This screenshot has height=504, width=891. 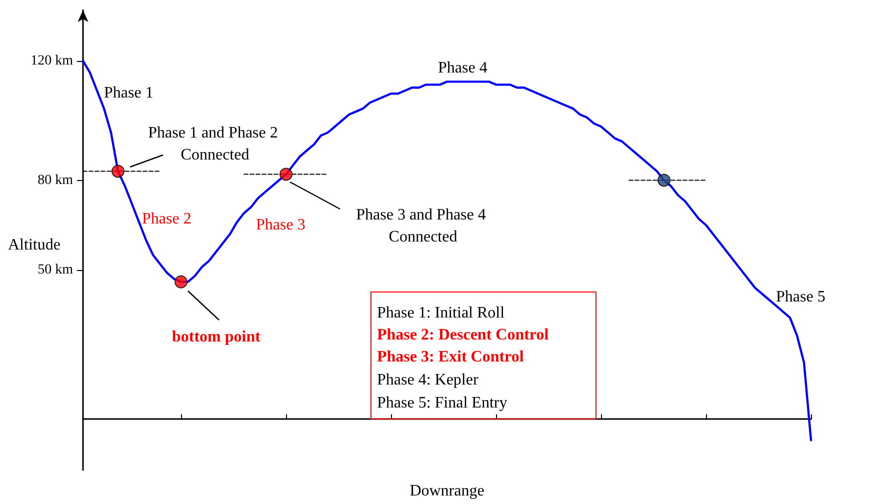 I want to click on annotation: Phase 4: Kepler, so click(x=428, y=380).